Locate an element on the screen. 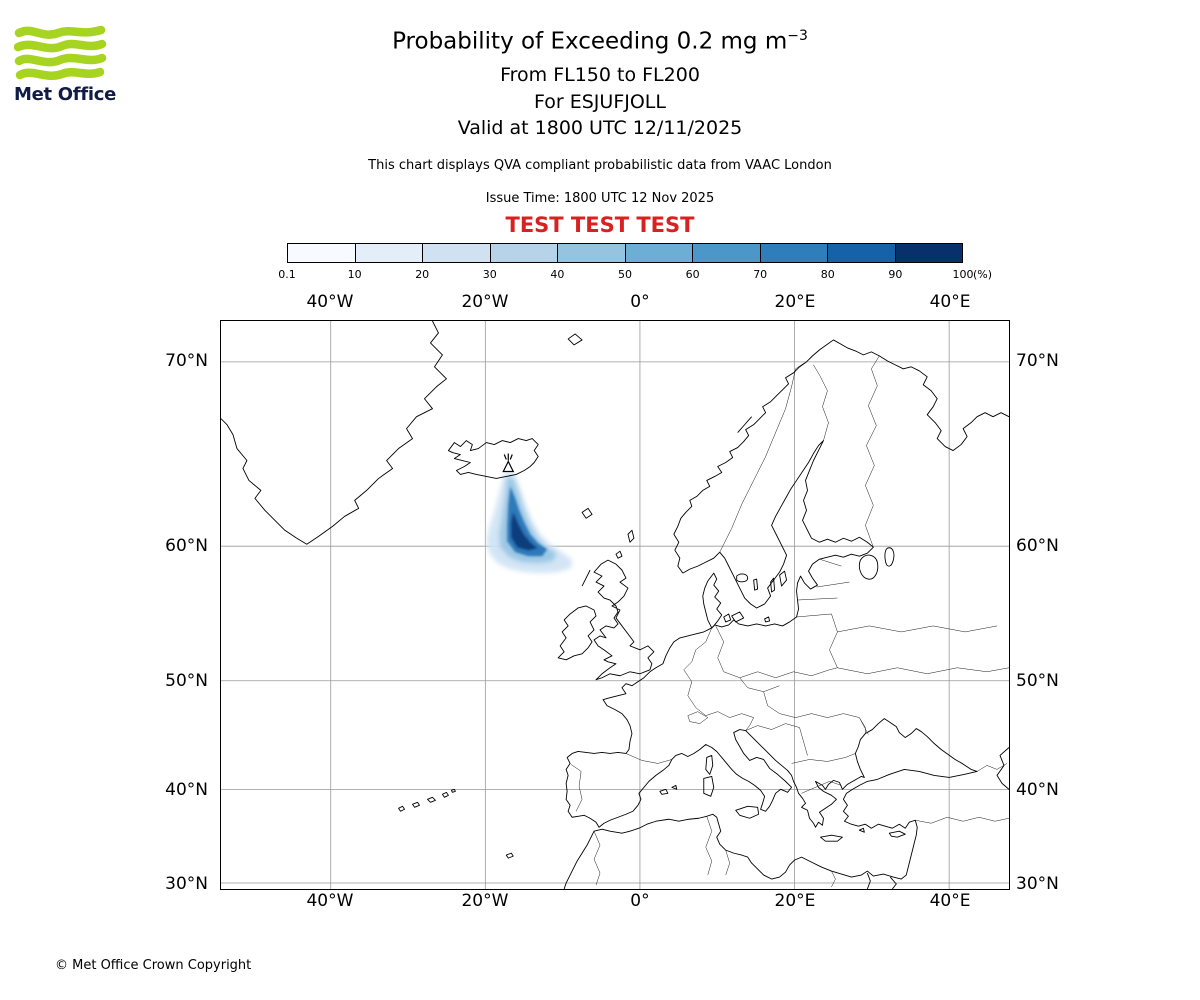  madeira is located at coordinates (509, 855).